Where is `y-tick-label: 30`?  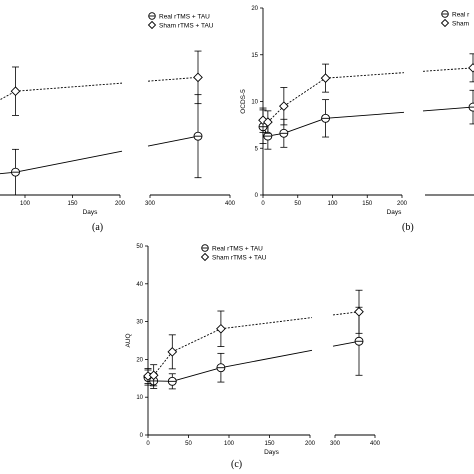 y-tick-label: 30 is located at coordinates (139, 323).